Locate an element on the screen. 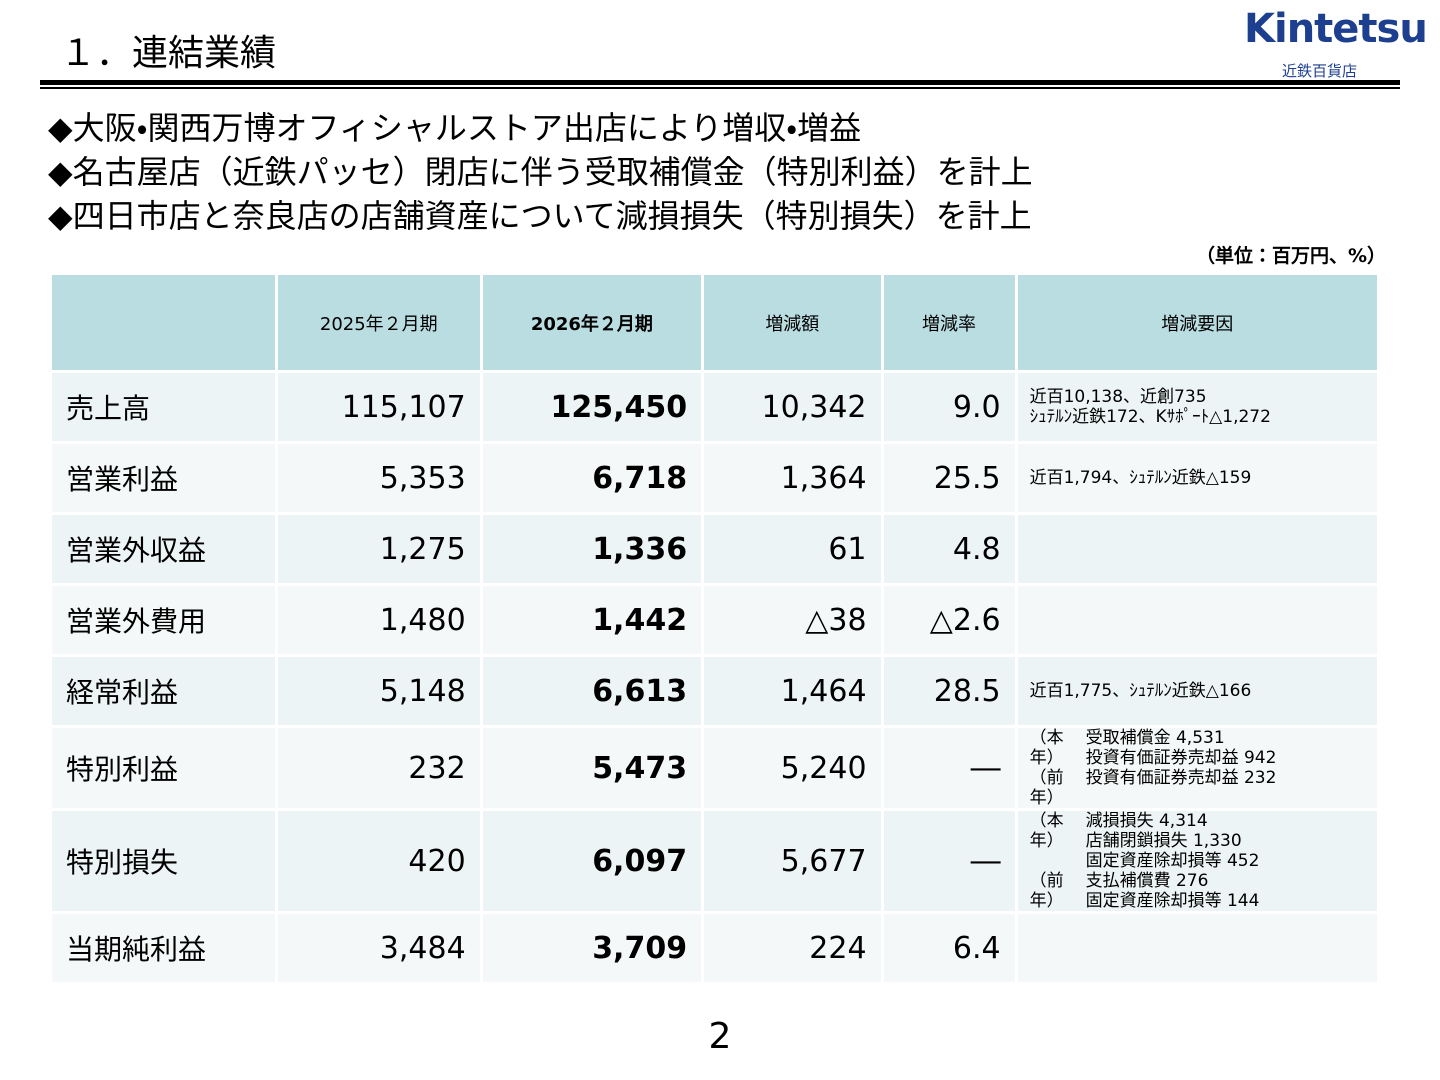 This screenshot has height=1080, width=1440. column-header: 増減率 is located at coordinates (949, 322).